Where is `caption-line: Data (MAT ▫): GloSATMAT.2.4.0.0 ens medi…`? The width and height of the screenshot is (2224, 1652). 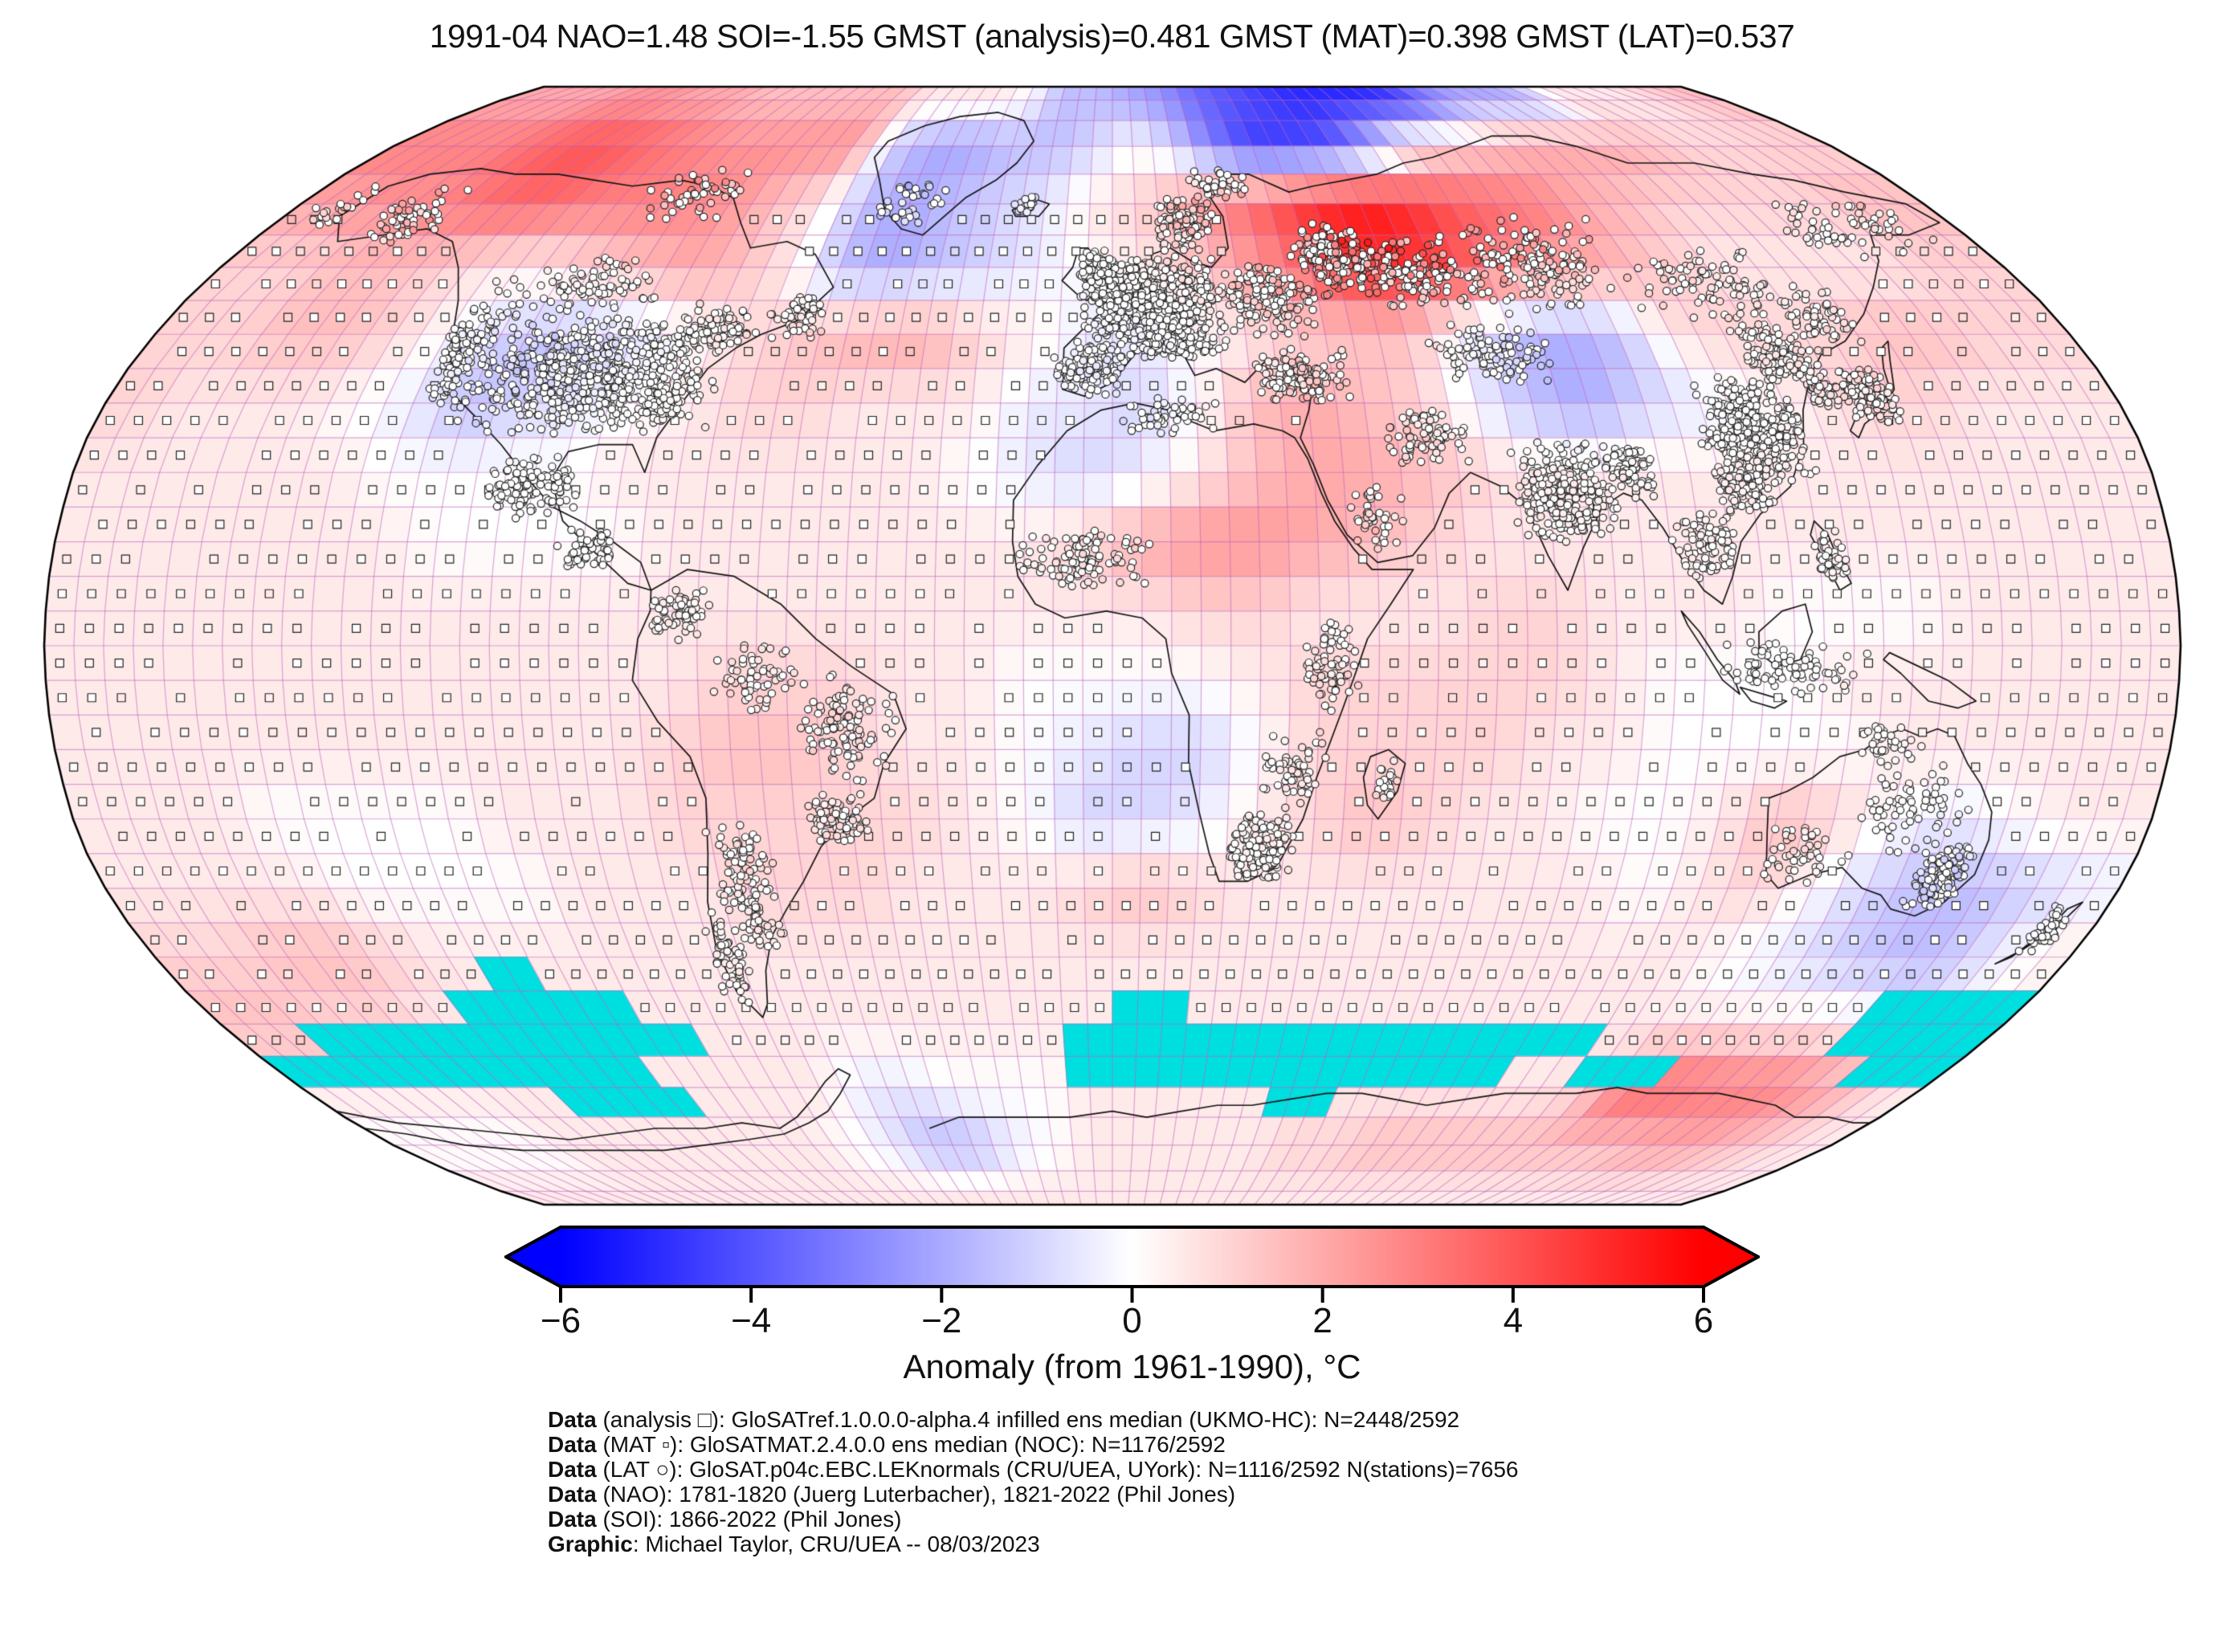 caption-line: Data (MAT ▫): GloSATMAT.2.4.0.0 ens medi… is located at coordinates (1033, 1444).